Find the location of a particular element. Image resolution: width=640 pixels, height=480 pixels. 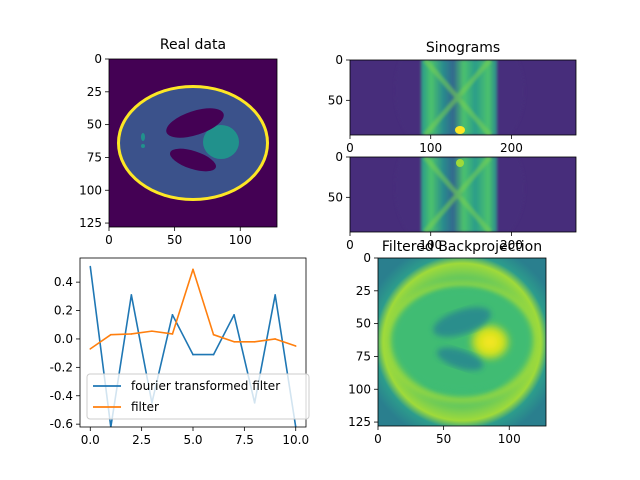

line-chart-y-tick-label: 0.2 is located at coordinates (63, 311).